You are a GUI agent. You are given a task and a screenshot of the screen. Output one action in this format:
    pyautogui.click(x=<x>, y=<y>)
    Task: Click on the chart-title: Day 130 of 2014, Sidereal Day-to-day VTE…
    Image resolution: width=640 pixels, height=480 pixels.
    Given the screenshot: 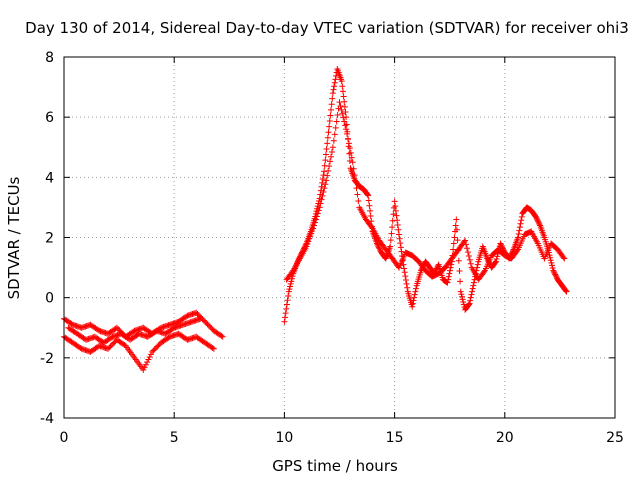 What is the action you would take?
    pyautogui.click(x=327, y=28)
    